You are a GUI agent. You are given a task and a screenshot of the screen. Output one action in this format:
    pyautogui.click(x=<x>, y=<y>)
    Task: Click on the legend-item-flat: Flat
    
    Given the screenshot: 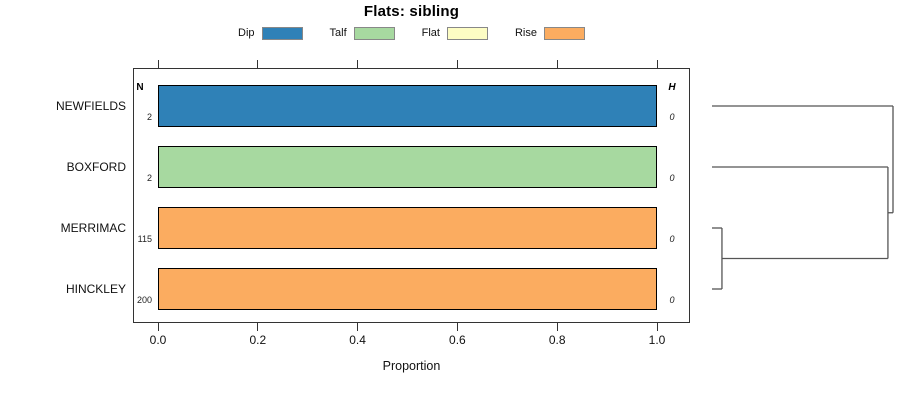 What is the action you would take?
    pyautogui.click(x=454, y=33)
    